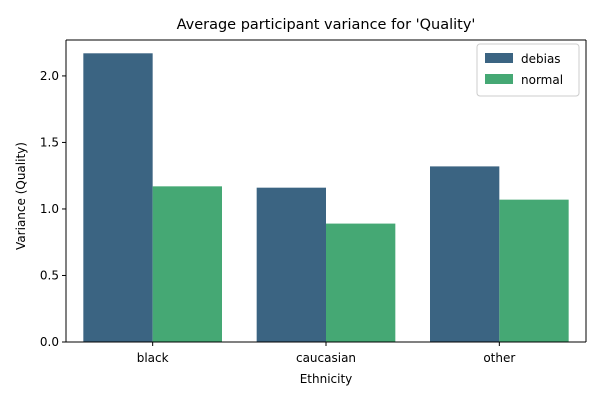 The image size is (600, 404). I want to click on y-tick-label: 0.0, so click(49, 342).